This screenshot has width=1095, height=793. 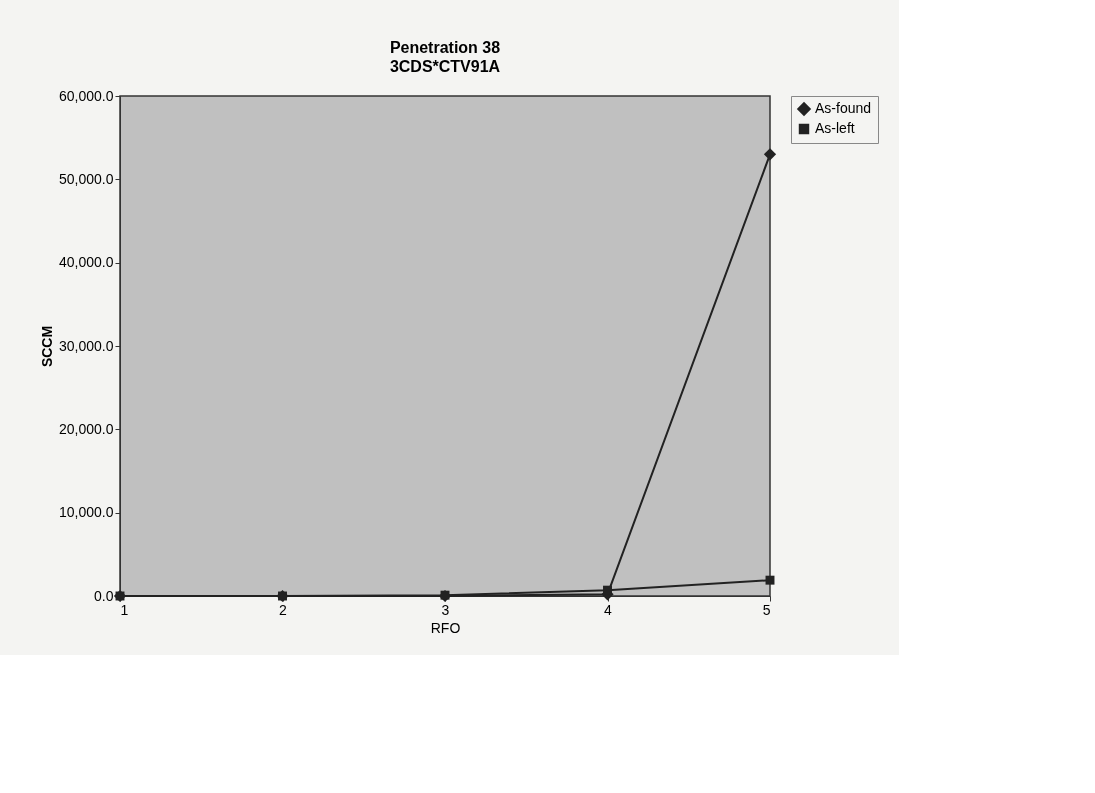 I want to click on legend-label: As-left, so click(x=835, y=128).